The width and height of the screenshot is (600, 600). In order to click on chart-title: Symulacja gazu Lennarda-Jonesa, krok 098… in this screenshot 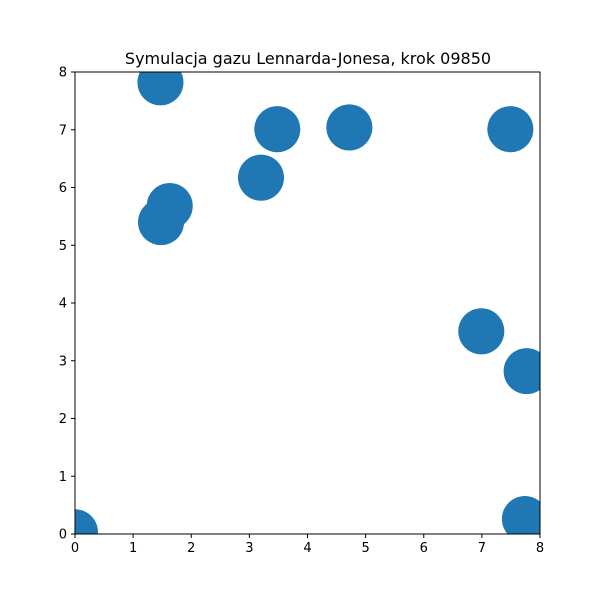, I will do `click(308, 58)`.